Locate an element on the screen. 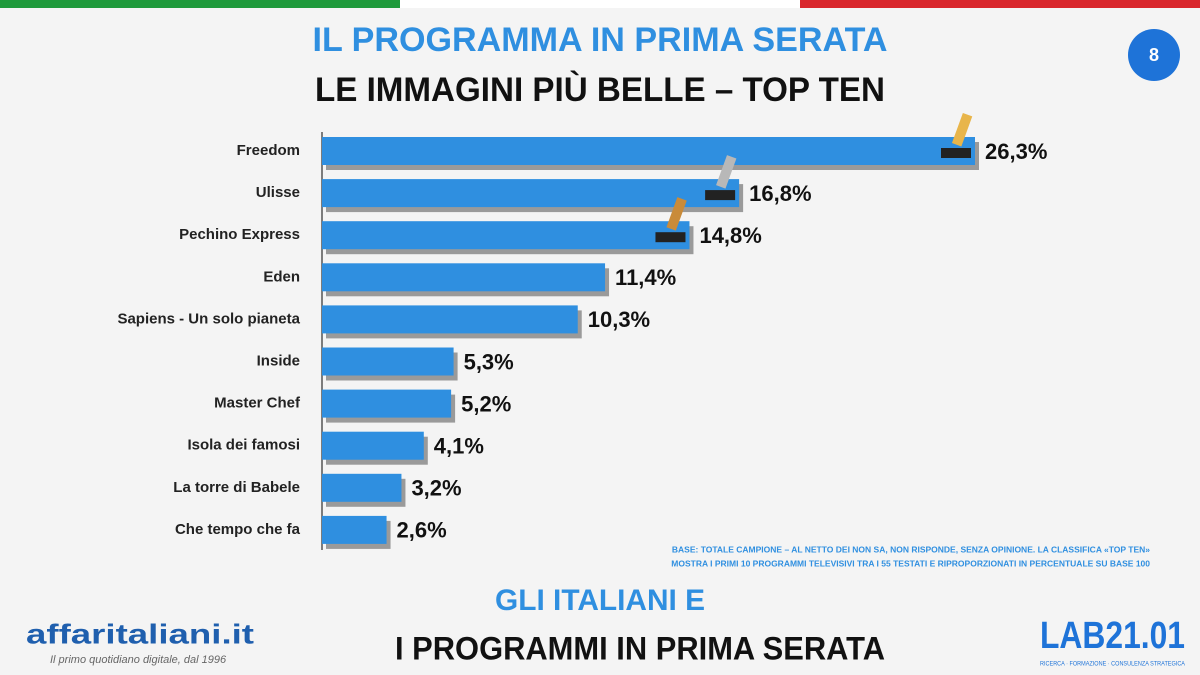 Image resolution: width=1200 pixels, height=675 pixels. category-label: Eden is located at coordinates (281, 276).